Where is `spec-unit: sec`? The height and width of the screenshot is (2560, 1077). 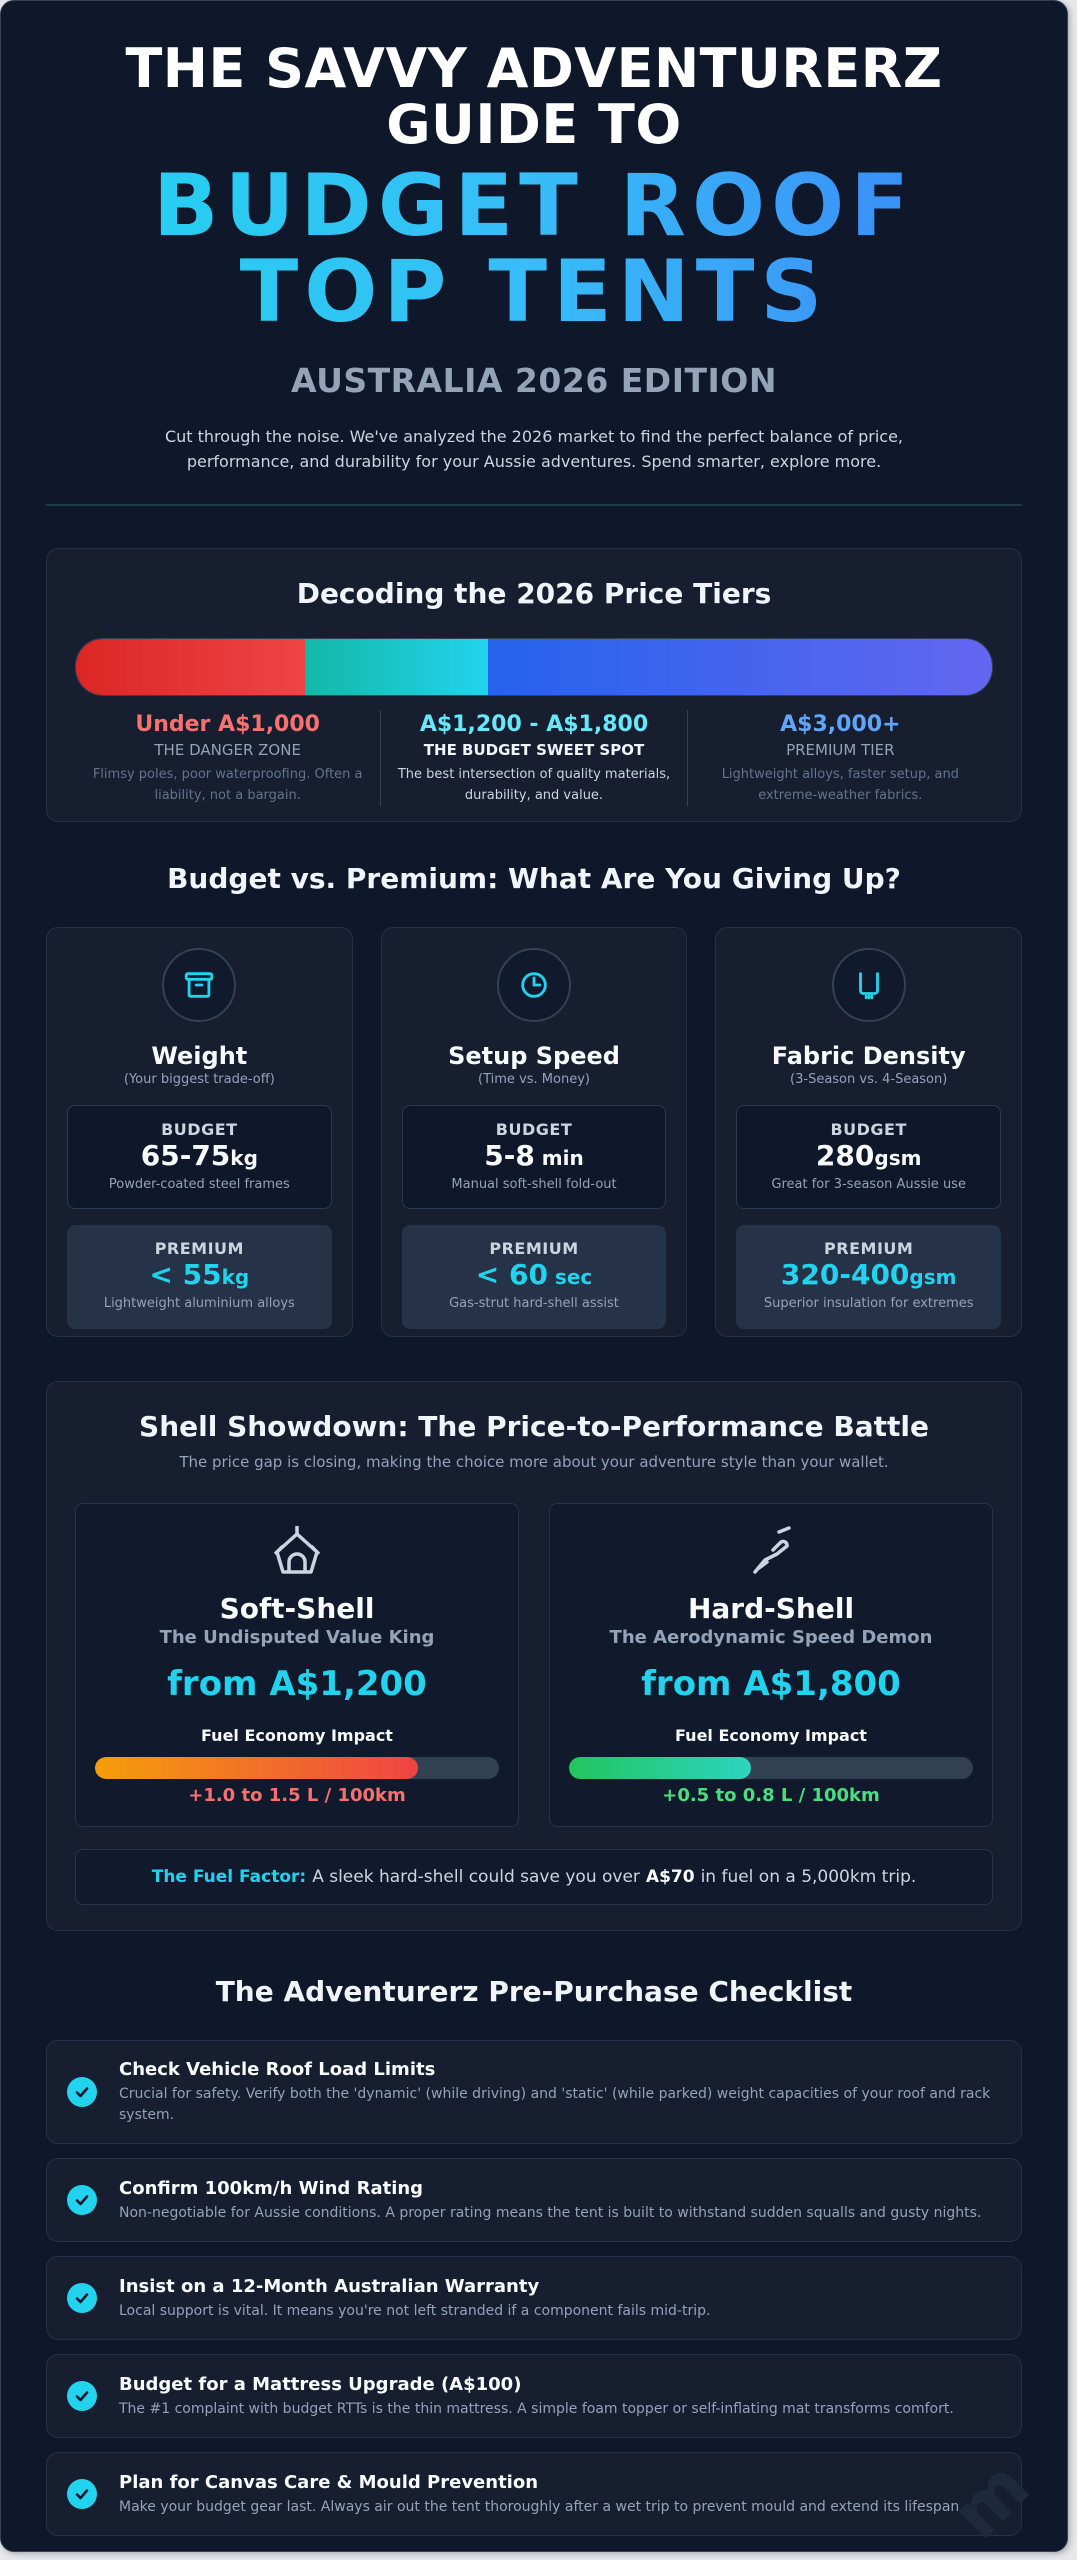 spec-unit: sec is located at coordinates (570, 1277).